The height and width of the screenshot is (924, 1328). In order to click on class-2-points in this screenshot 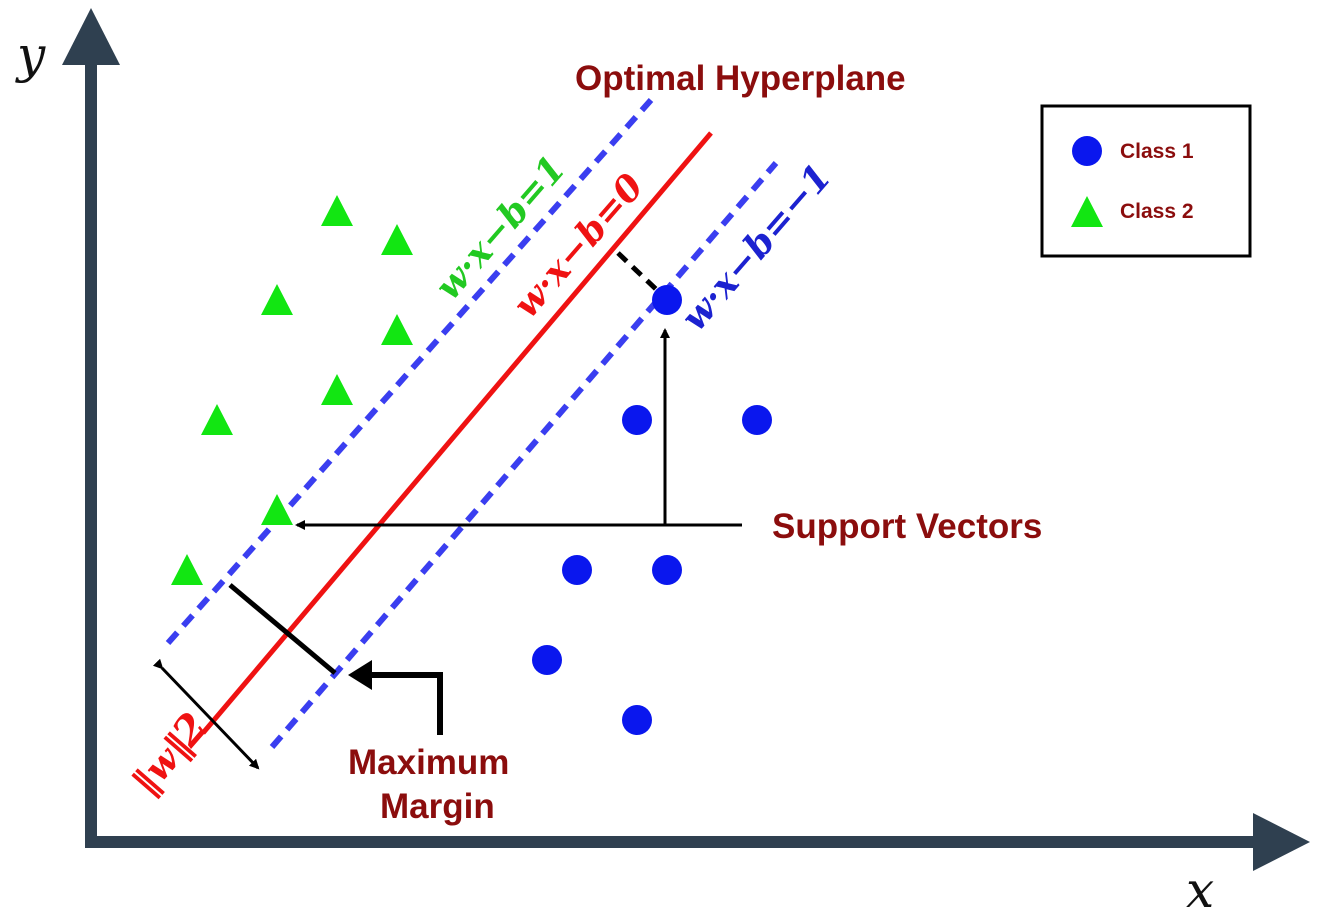, I will do `click(292, 390)`.